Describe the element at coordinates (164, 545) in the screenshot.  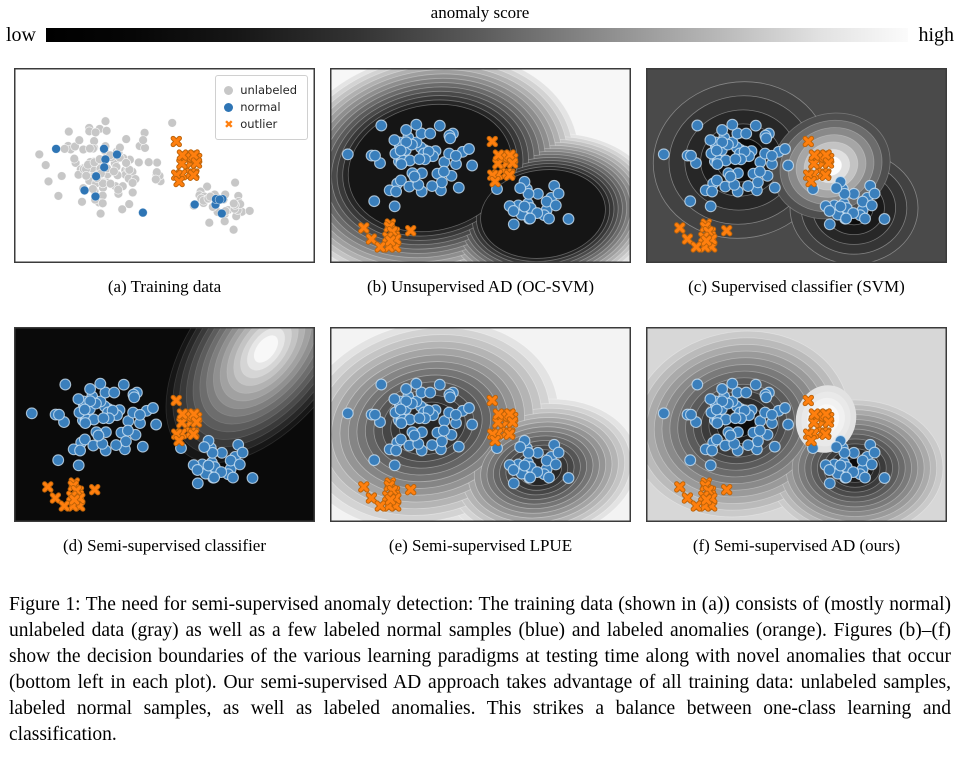
I see `subcaption-d: (d) Semi-supervised classifier` at that location.